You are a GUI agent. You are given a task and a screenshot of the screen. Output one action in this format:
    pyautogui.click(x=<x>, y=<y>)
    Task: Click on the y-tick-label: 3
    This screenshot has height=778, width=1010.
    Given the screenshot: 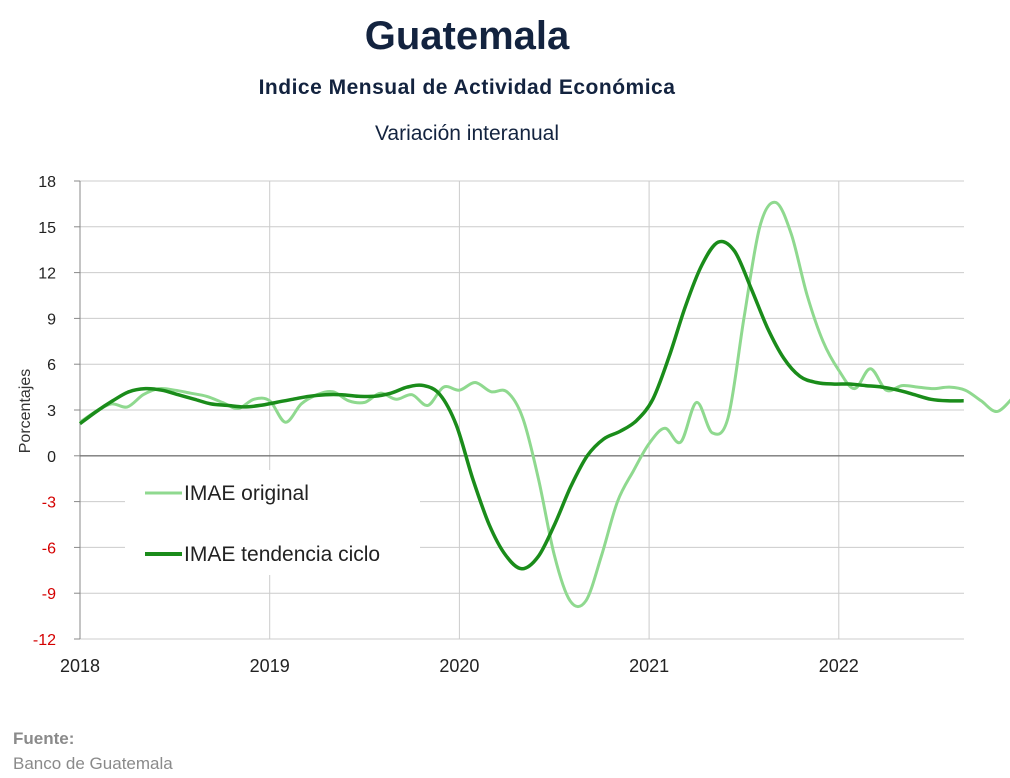 What is the action you would take?
    pyautogui.click(x=51, y=411)
    